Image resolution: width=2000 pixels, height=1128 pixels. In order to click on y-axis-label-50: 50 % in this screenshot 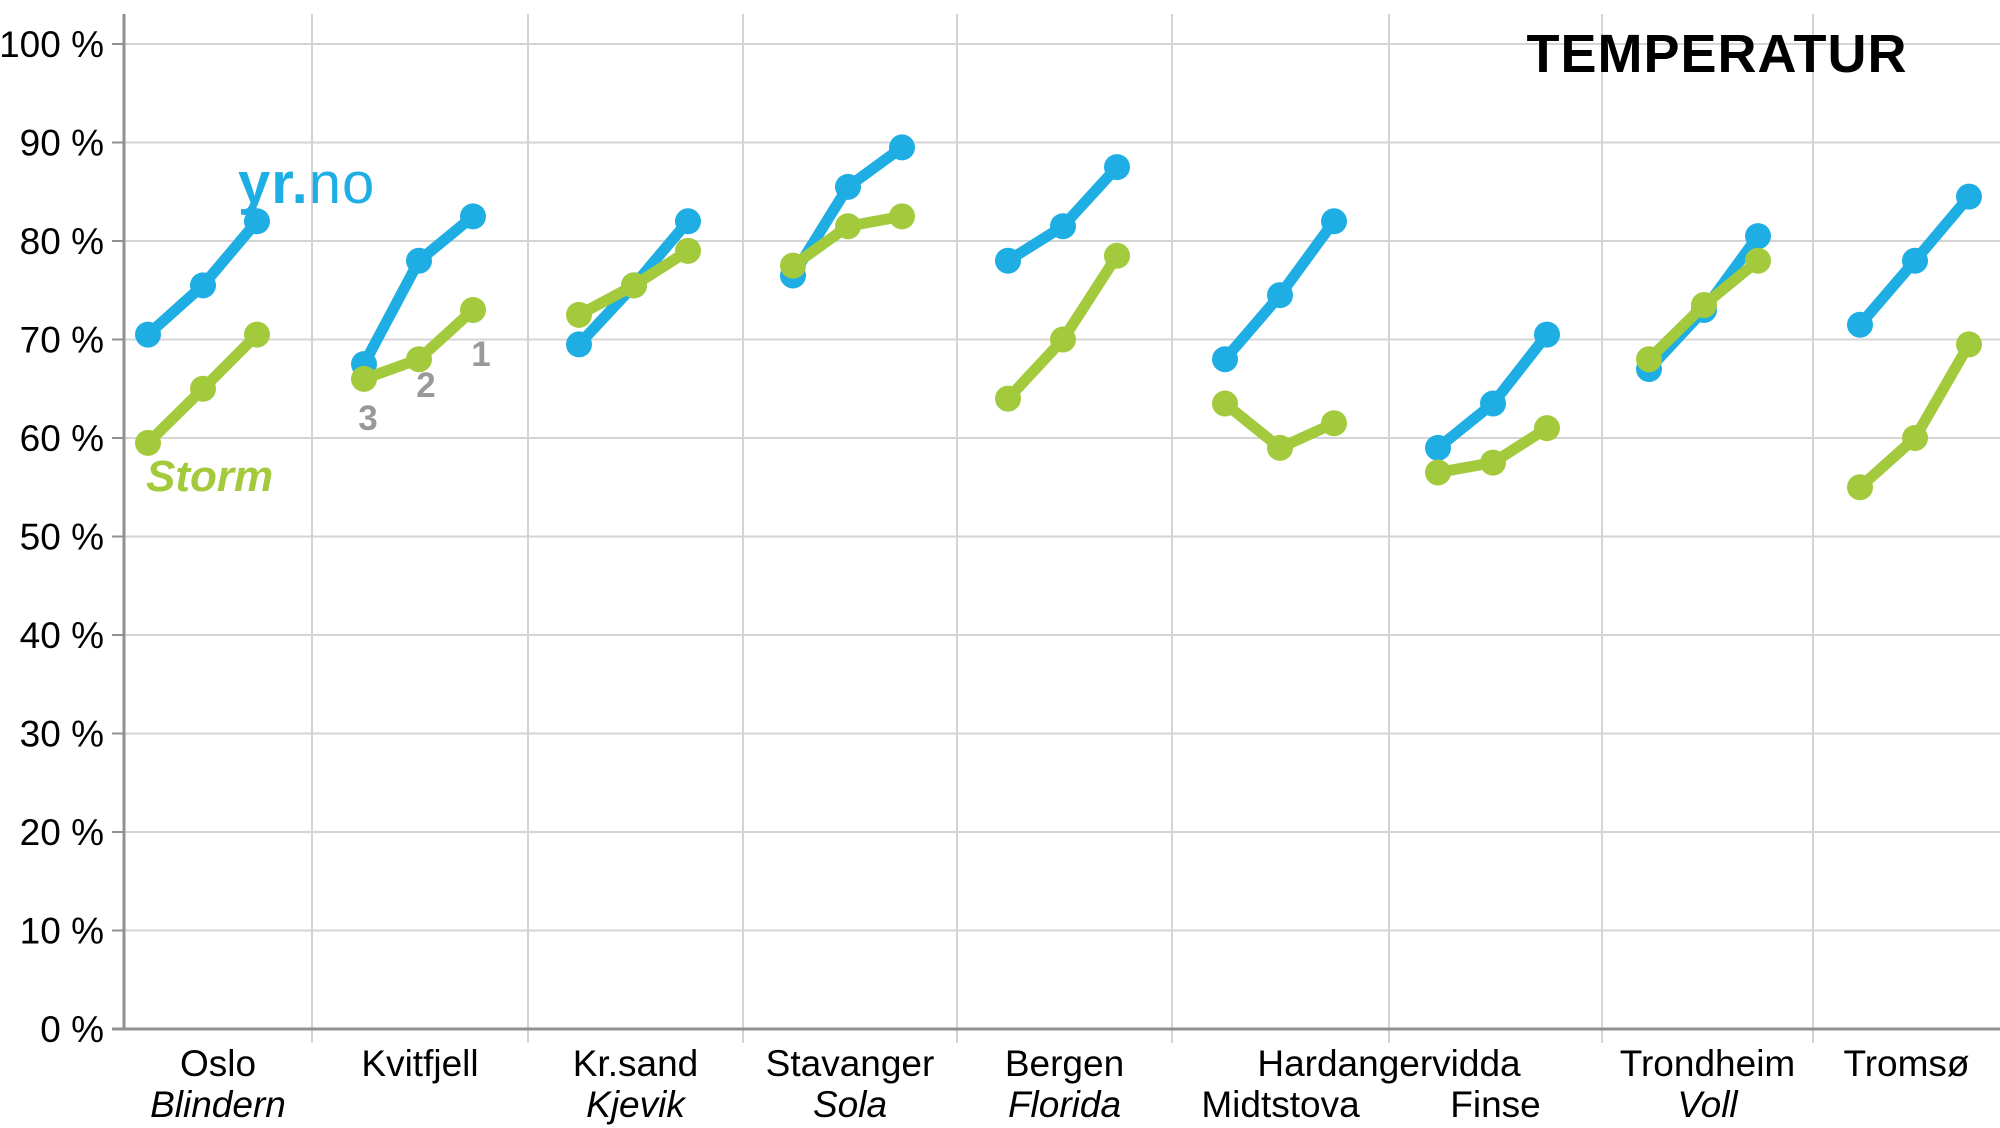, I will do `click(62, 537)`.